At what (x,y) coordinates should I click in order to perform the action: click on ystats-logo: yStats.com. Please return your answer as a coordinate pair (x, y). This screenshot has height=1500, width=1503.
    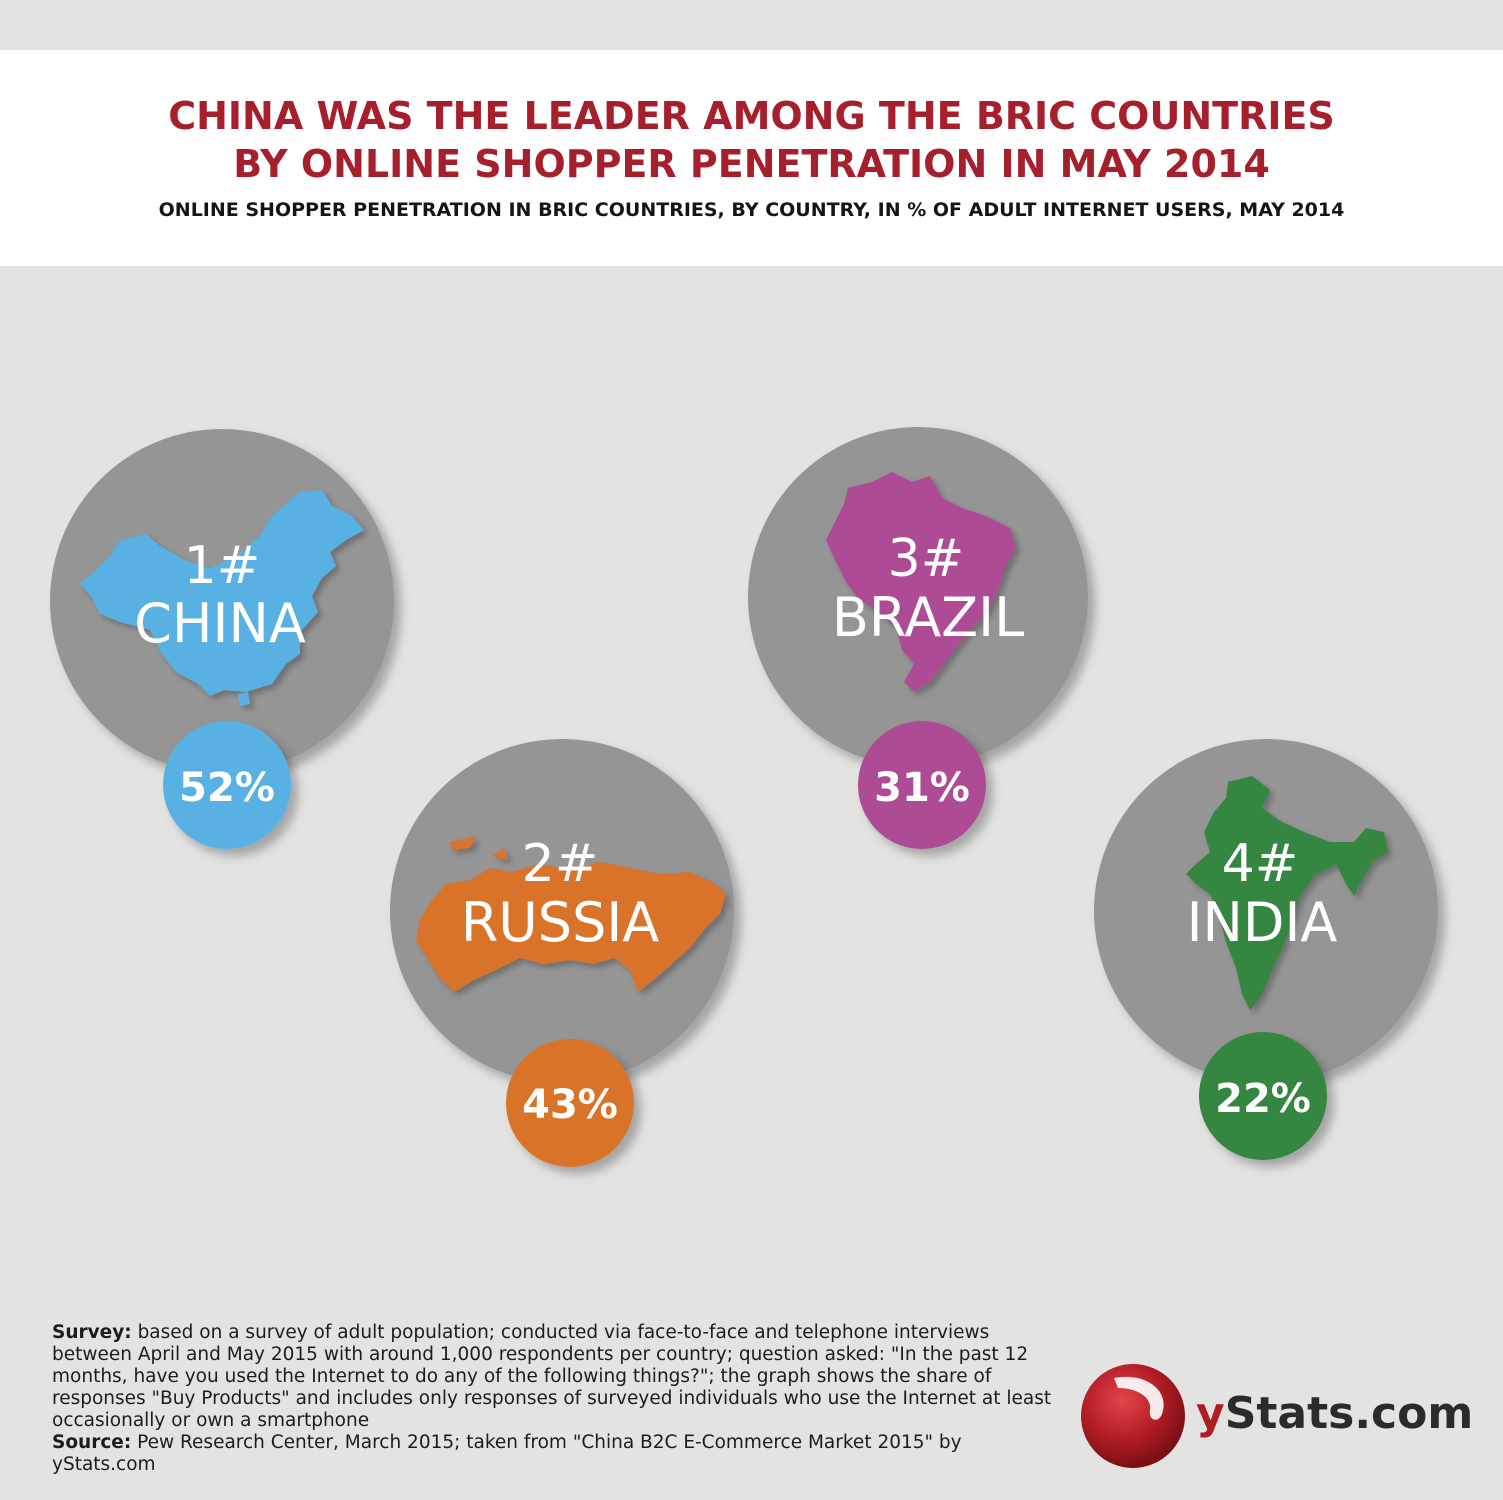
    Looking at the image, I should click on (1278, 1415).